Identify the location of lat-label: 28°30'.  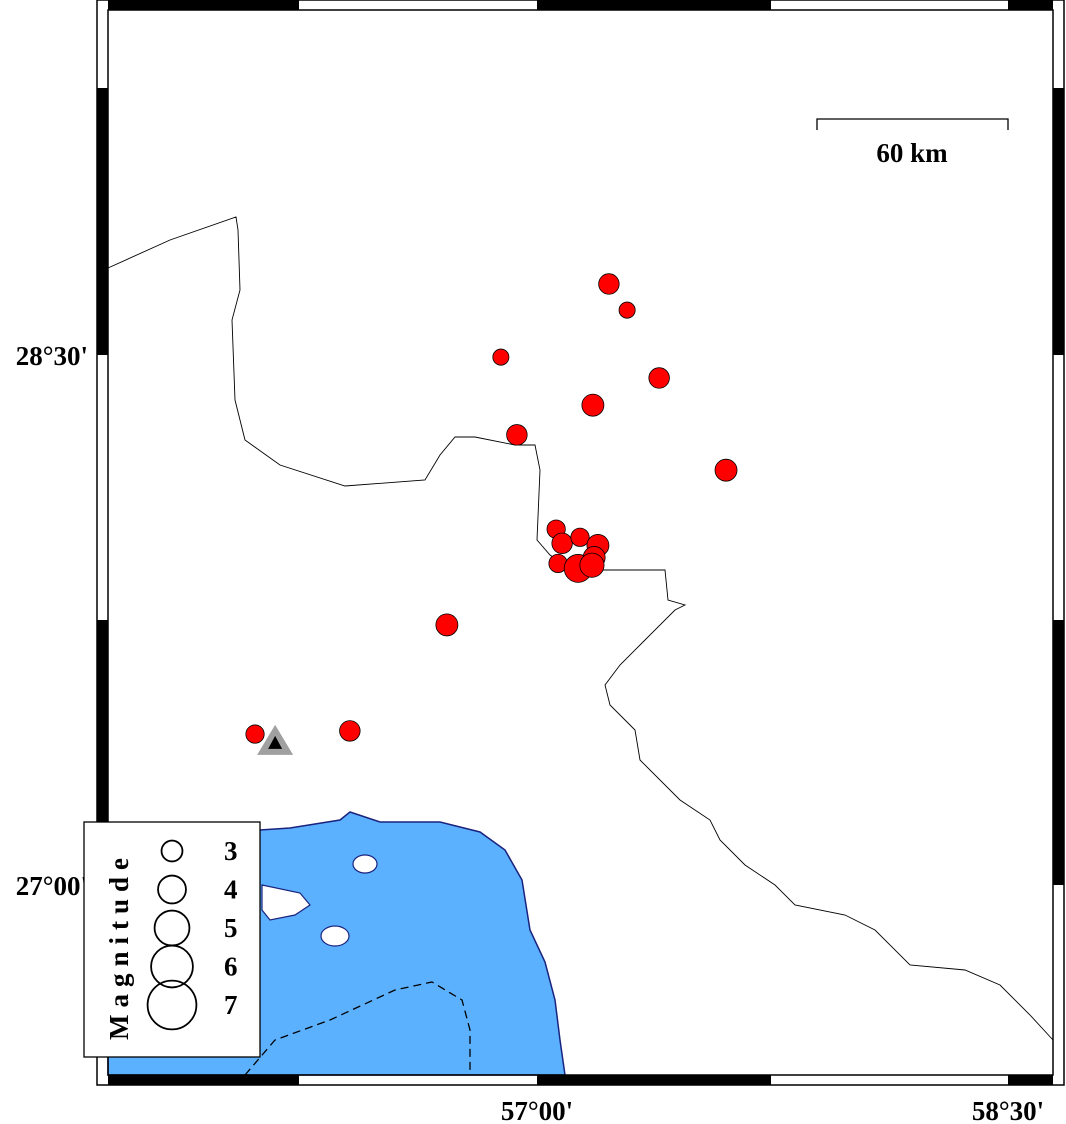
(52, 356).